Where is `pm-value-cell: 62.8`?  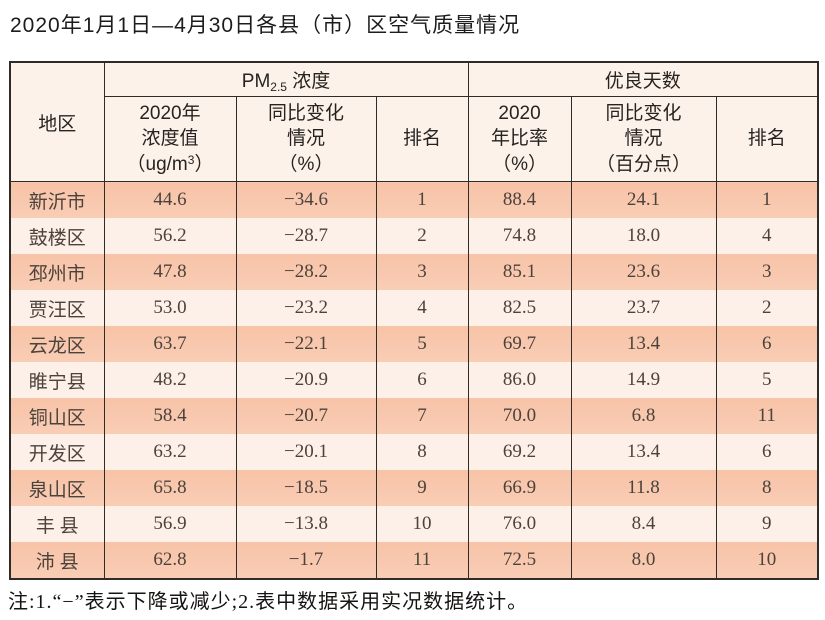 pm-value-cell: 62.8 is located at coordinates (170, 560).